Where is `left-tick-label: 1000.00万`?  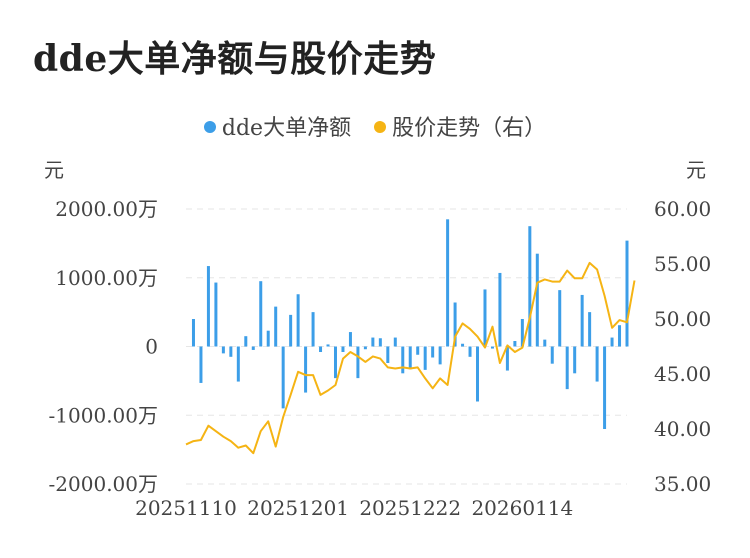
left-tick-label: 1000.00万 is located at coordinates (106, 278).